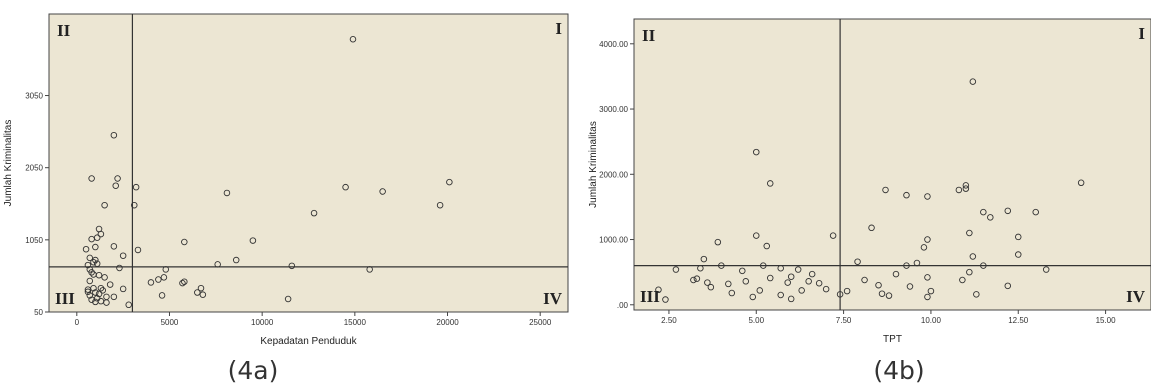 The height and width of the screenshot is (385, 1151). Describe the element at coordinates (34, 168) in the screenshot. I see `y-tick-label: 2050` at that location.